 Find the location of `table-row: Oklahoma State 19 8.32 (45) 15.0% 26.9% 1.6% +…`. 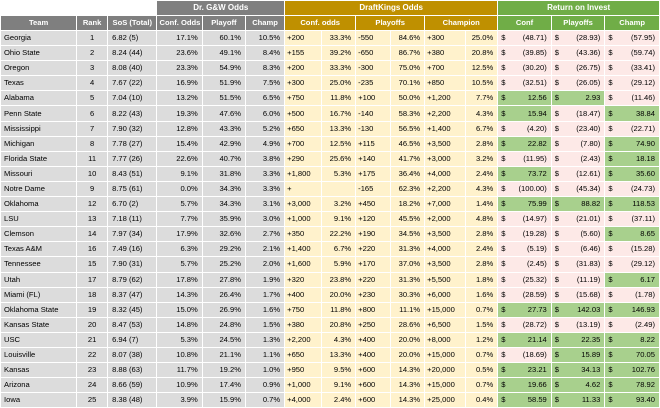

table-row: Oklahoma State 19 8.32 (45) 15.0% 26.9% 1.6% +… is located at coordinates (330, 309).